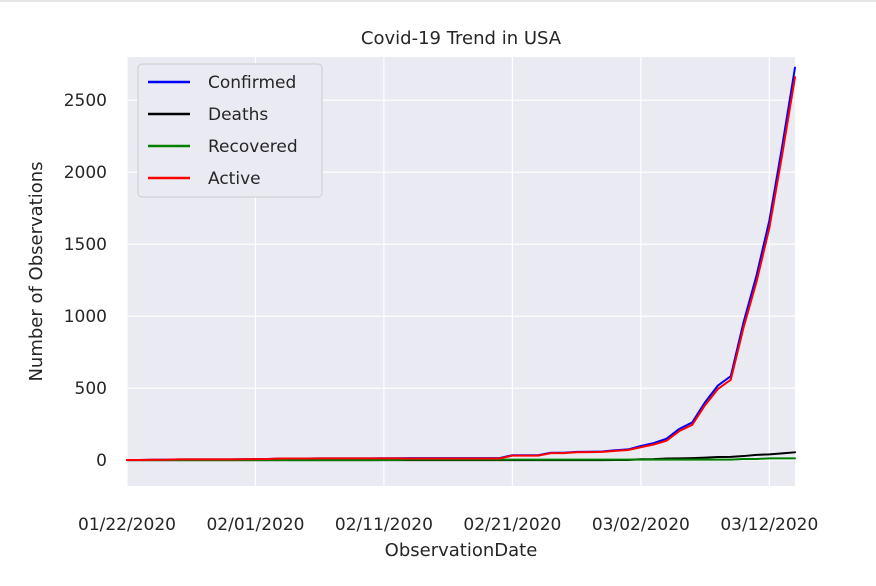 This screenshot has width=876, height=586. Describe the element at coordinates (253, 147) in the screenshot. I see `legend-label-recovered: Recovered` at that location.